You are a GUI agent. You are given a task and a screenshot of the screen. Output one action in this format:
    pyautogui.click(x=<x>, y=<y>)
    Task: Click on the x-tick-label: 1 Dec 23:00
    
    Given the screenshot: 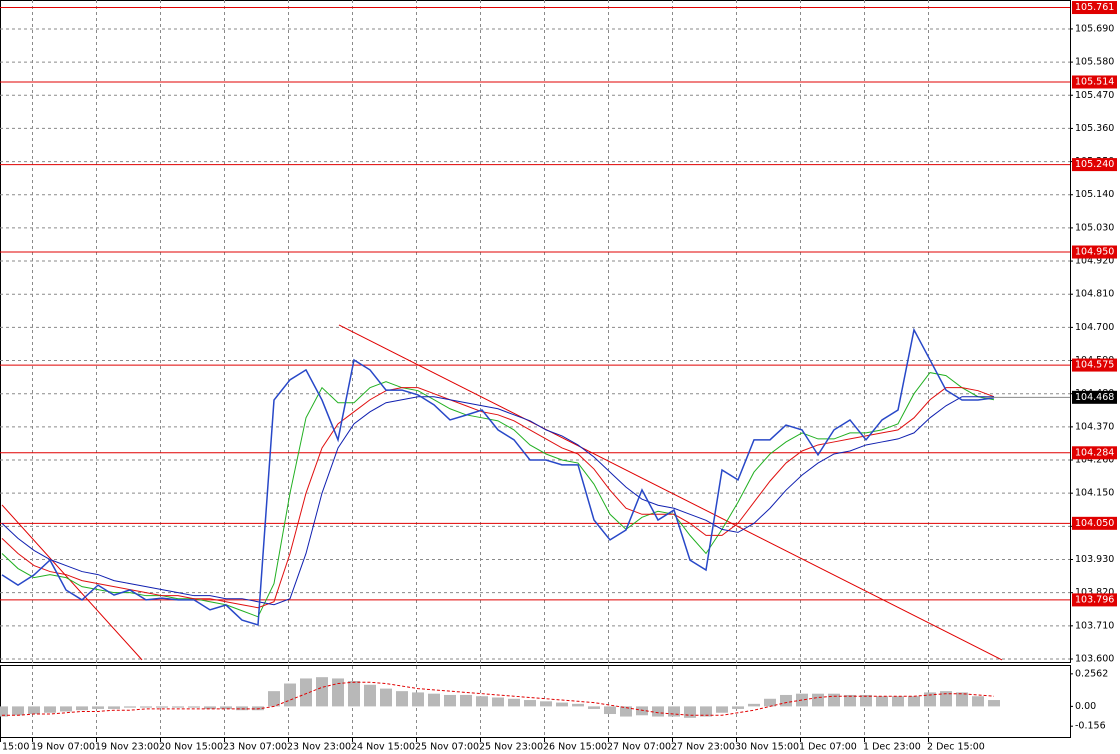 What is the action you would take?
    pyautogui.click(x=892, y=747)
    